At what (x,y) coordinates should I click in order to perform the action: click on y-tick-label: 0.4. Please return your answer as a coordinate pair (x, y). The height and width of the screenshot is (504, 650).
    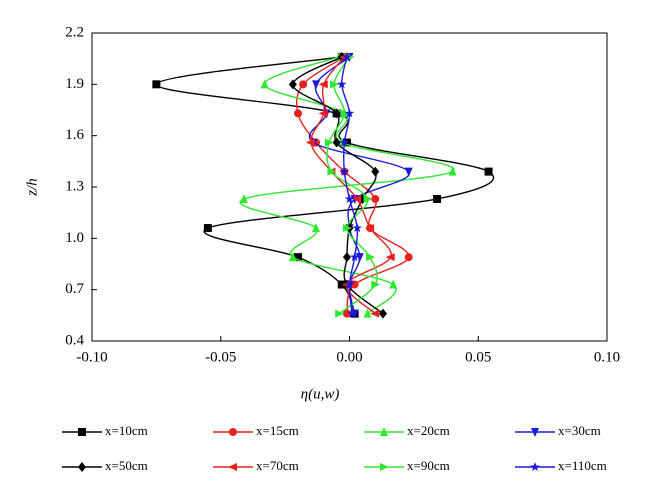
    Looking at the image, I should click on (74, 340).